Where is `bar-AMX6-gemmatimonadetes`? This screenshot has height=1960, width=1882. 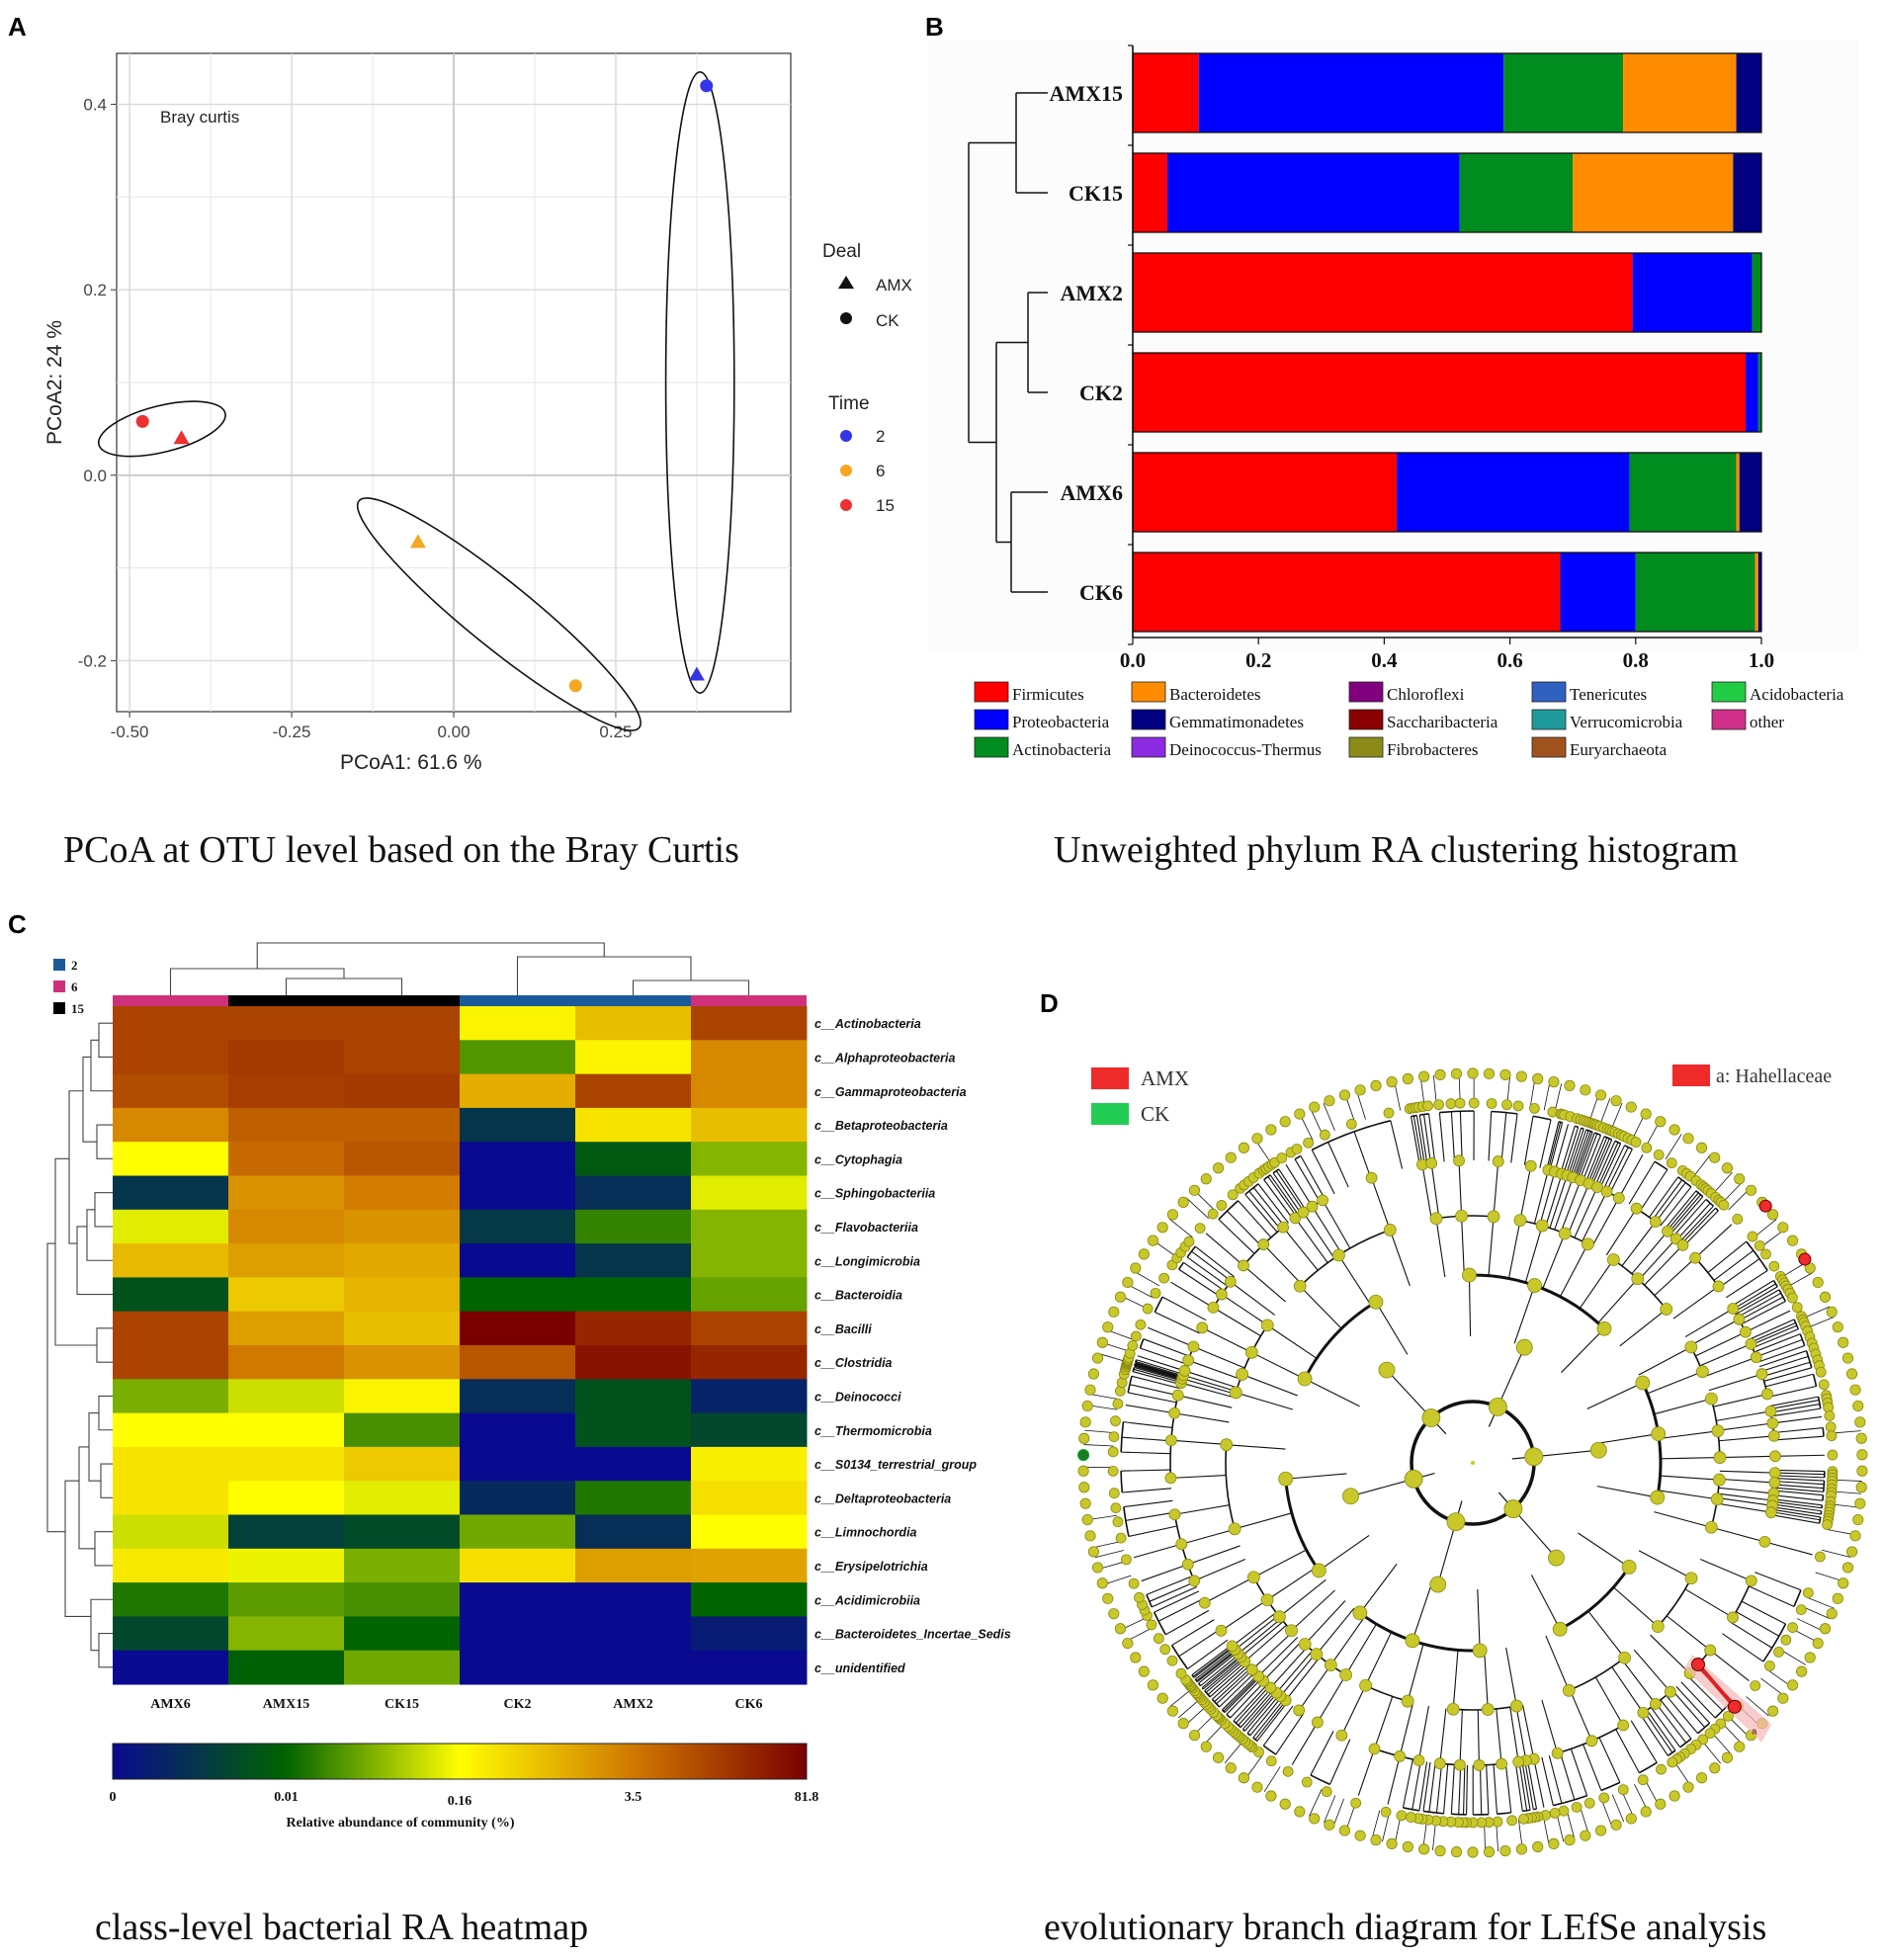
bar-AMX6-gemmatimonadetes is located at coordinates (1750, 493).